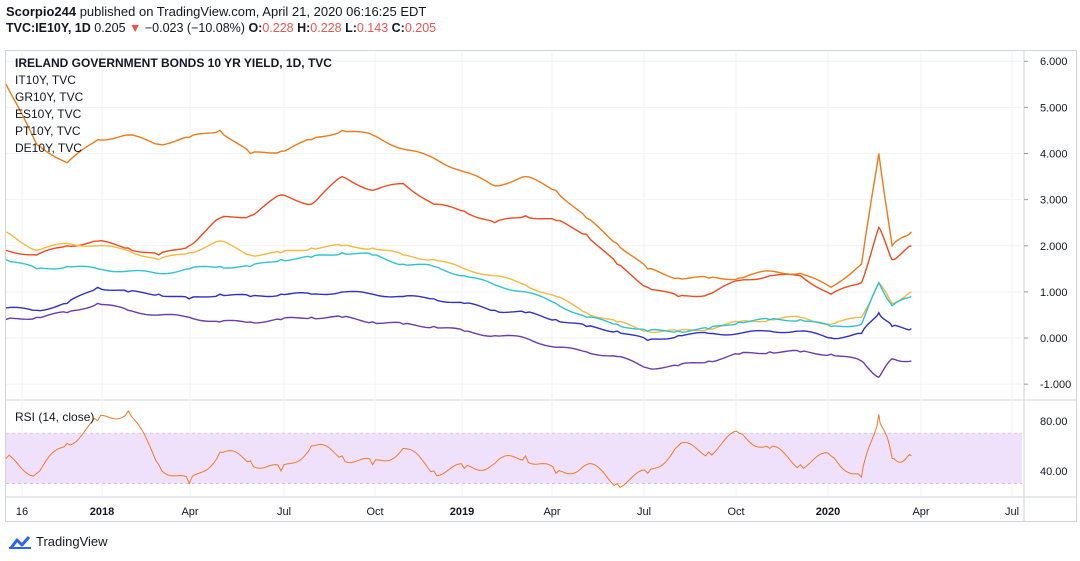  Describe the element at coordinates (41, 11) in the screenshot. I see `author-name: Scorpio244` at that location.